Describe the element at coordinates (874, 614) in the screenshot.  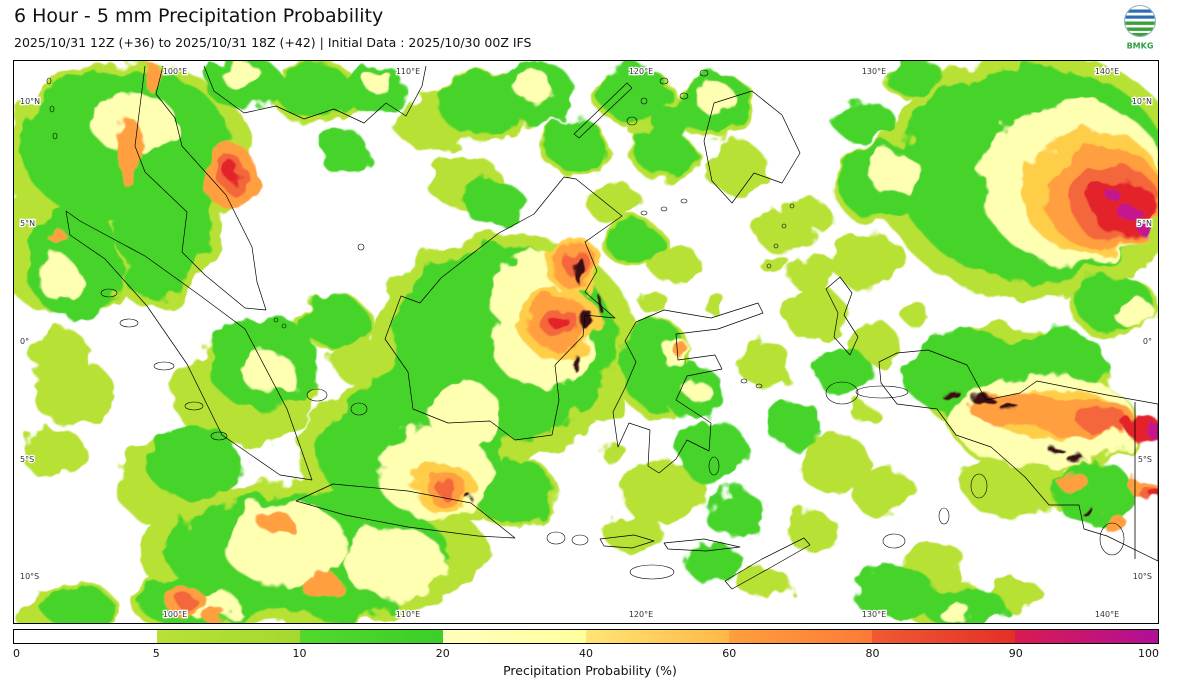
I see `axis-tick-label: 130°E` at that location.